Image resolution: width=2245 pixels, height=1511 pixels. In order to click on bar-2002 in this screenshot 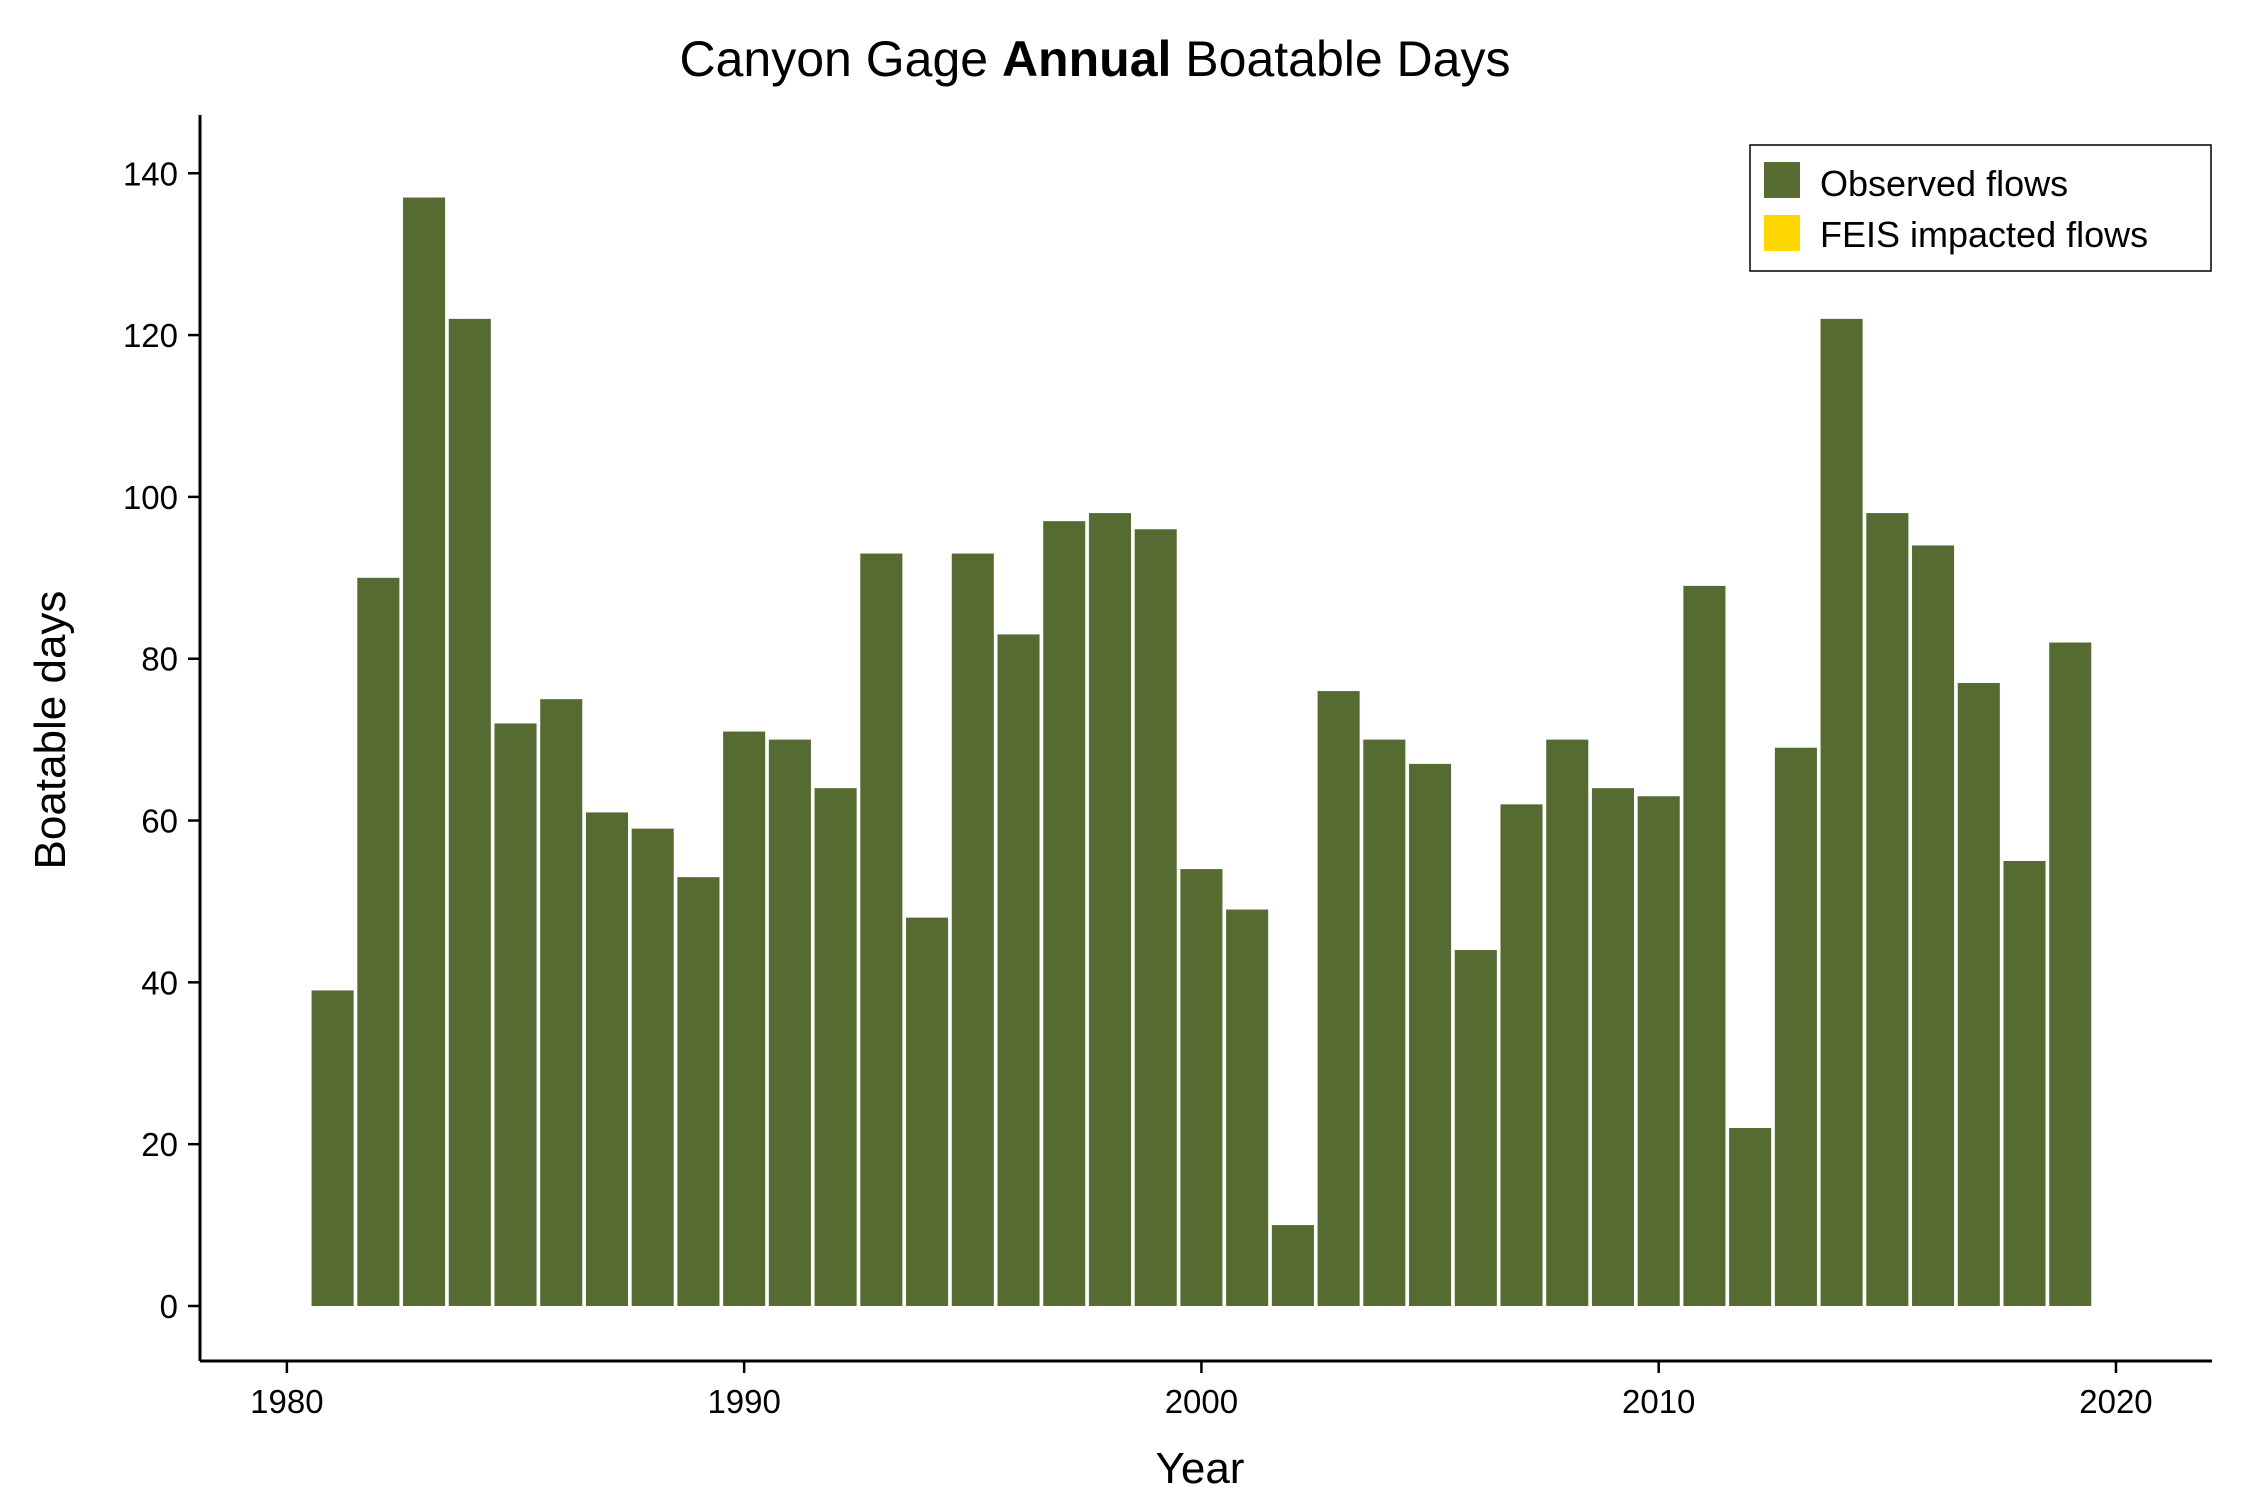, I will do `click(1292, 1265)`.